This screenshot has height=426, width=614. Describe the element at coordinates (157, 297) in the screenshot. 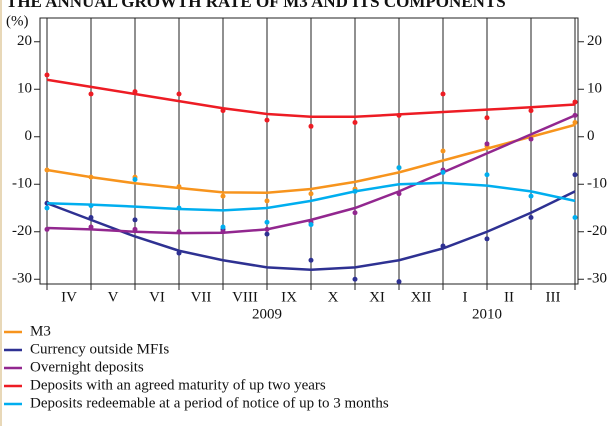

I see `x-tick-label: VI` at that location.